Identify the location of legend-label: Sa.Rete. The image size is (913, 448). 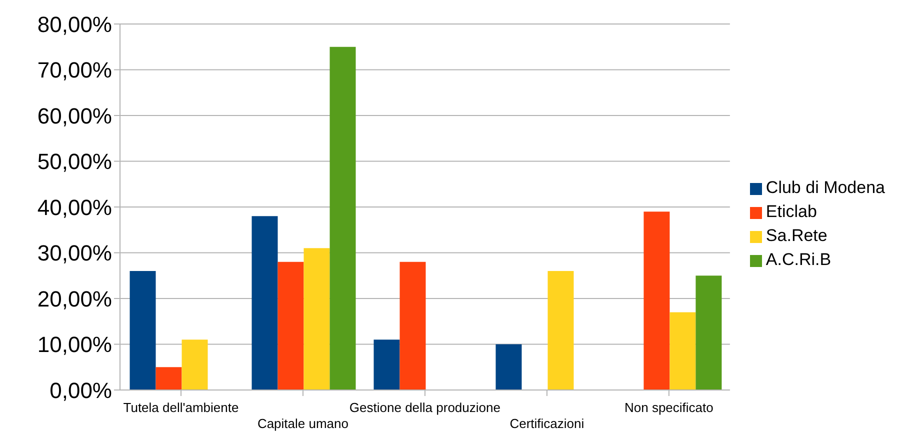
(797, 235).